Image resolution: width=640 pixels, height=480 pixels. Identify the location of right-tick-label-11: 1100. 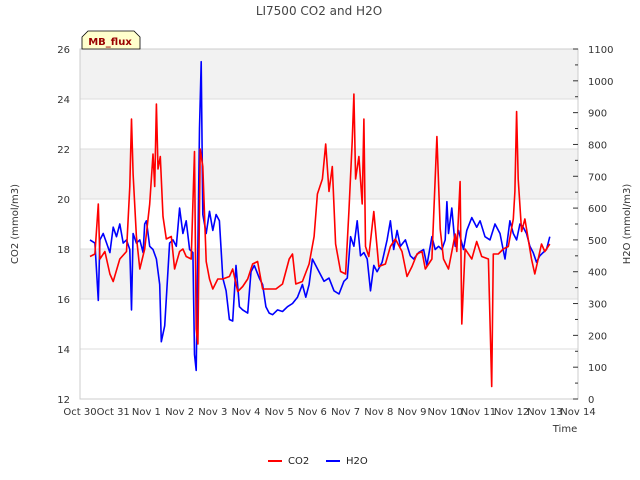
(600, 50).